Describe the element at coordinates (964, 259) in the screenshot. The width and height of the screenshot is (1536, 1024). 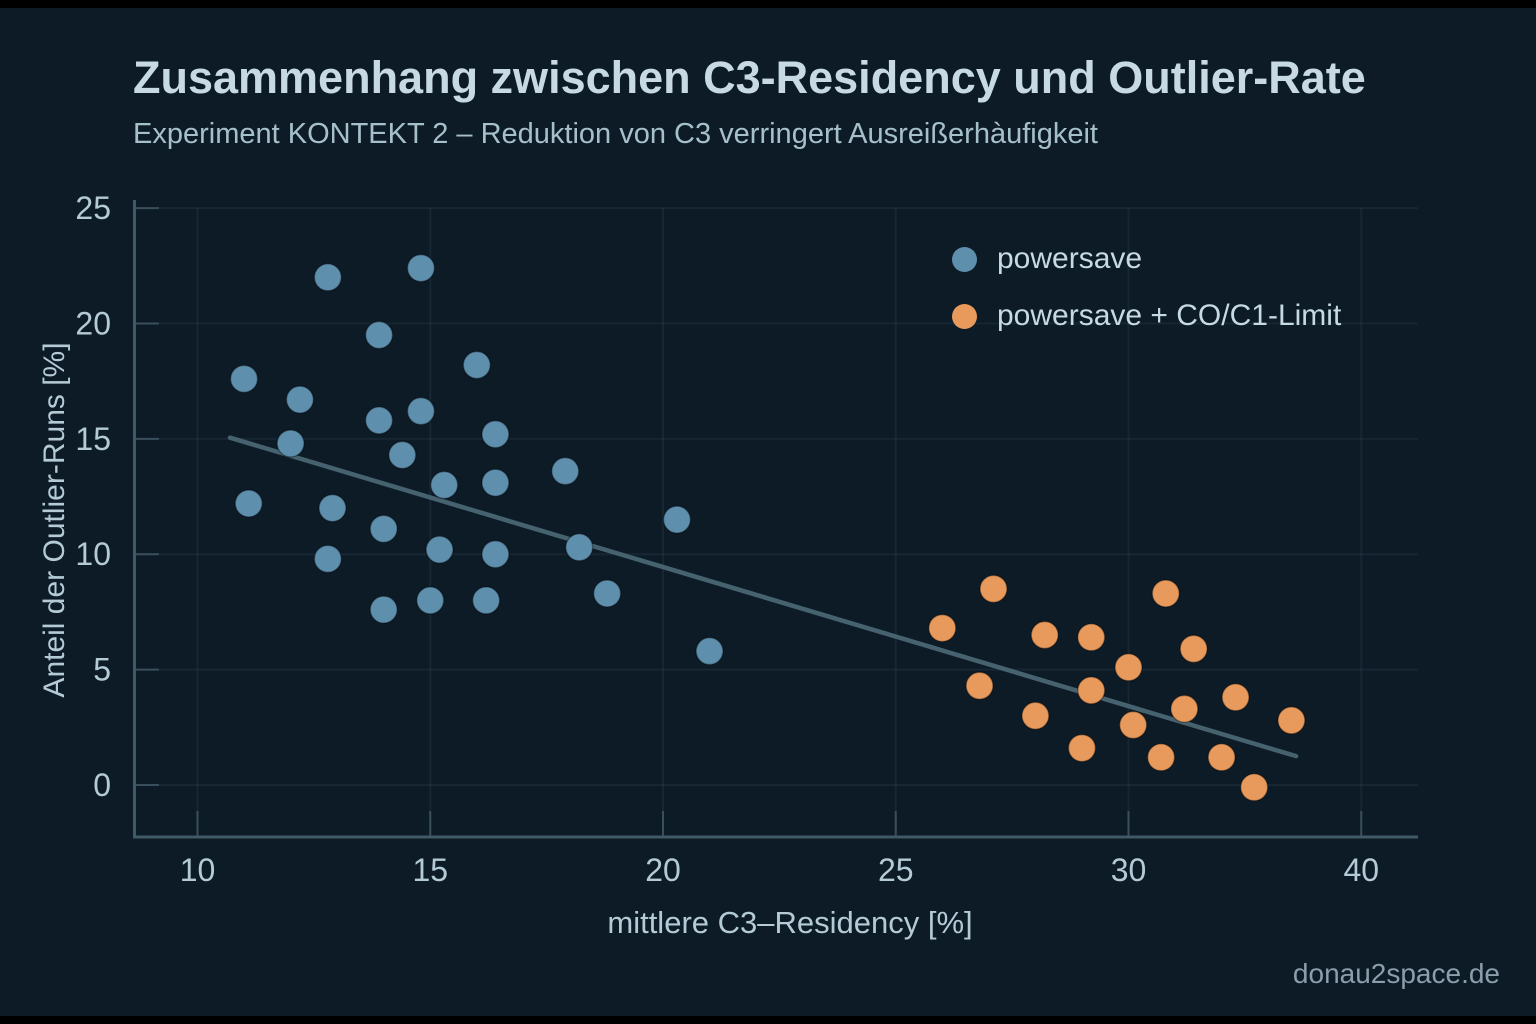
I see `legend-marker-powersave-icon` at that location.